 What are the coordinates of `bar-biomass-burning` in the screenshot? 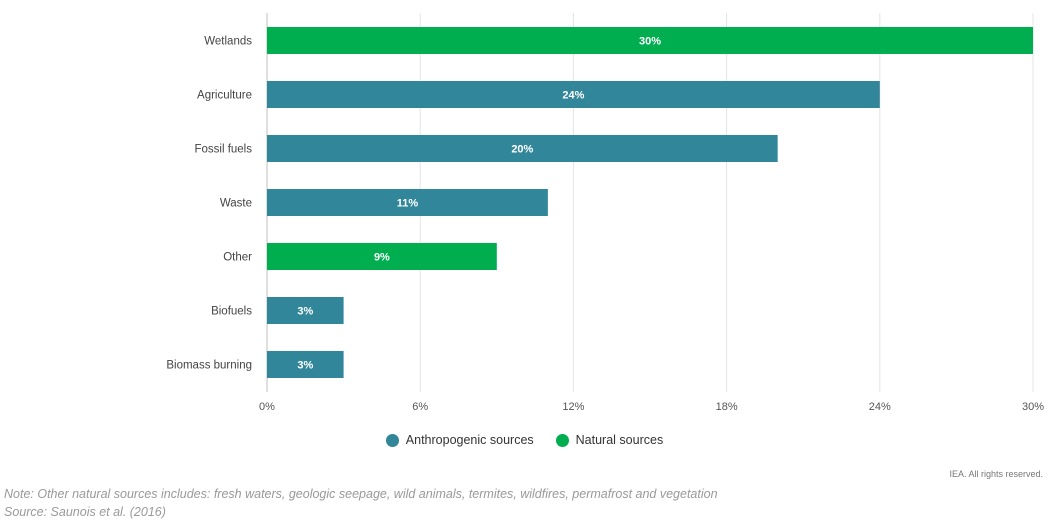 It's located at (305, 364).